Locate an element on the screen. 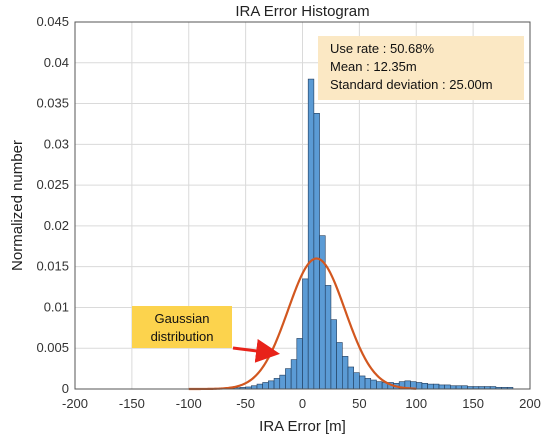  gaussian-callout: Gaussian distribution is located at coordinates (206, 334).